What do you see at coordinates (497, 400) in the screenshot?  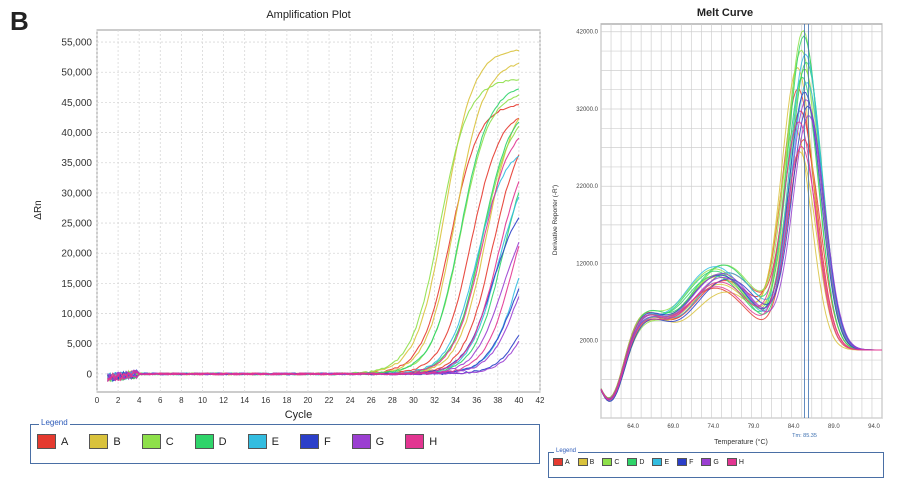 I see `amp-x-tick-label: 38` at bounding box center [497, 400].